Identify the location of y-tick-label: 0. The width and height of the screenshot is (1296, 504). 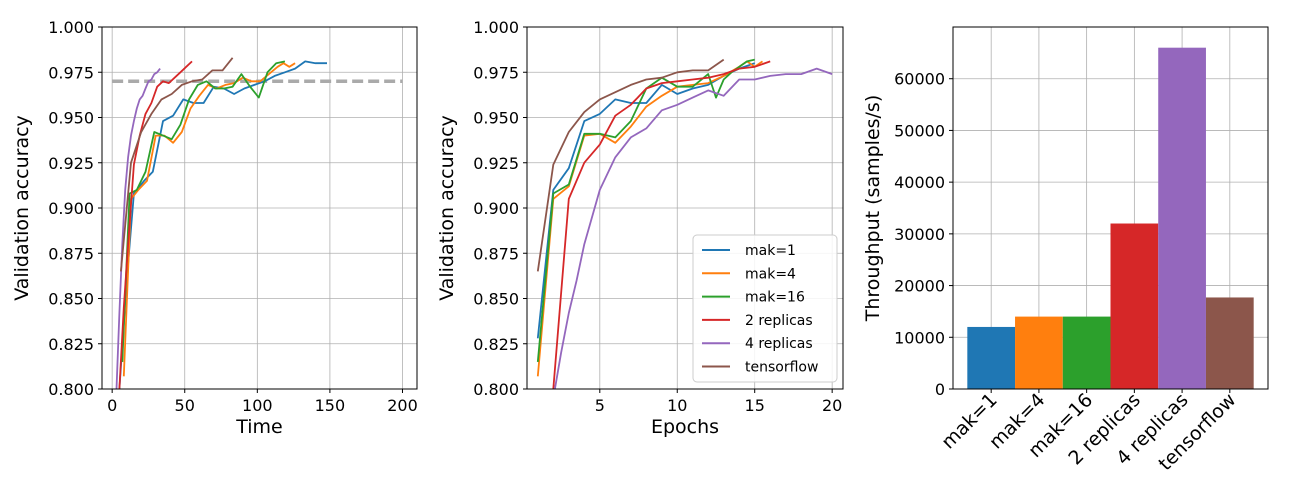
(940, 389).